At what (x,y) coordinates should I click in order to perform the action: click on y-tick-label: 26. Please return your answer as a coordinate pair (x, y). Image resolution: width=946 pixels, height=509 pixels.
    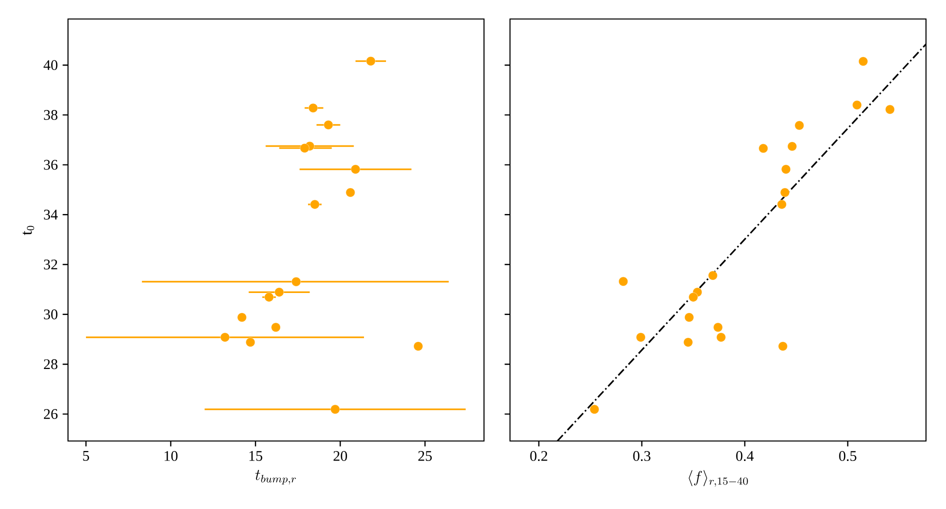
    Looking at the image, I should click on (51, 414).